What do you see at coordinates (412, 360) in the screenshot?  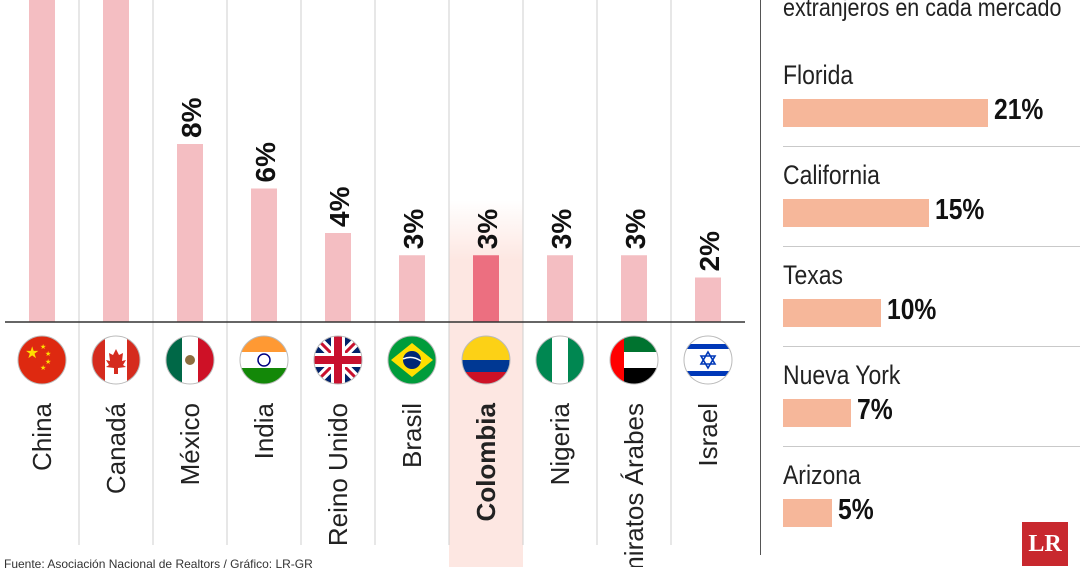 I see `brazil-flag-icon` at bounding box center [412, 360].